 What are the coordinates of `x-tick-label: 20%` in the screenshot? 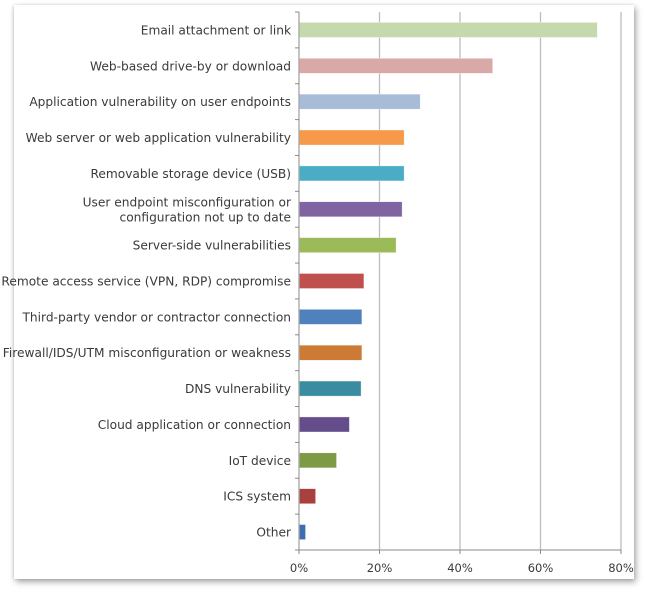 It's located at (380, 568).